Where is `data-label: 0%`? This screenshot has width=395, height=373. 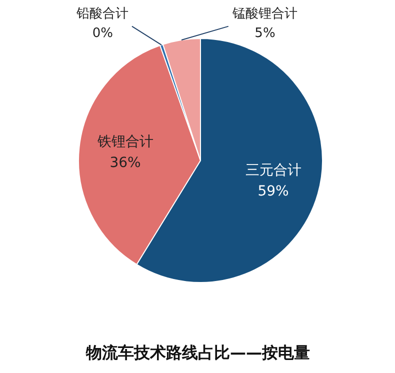 data-label: 0% is located at coordinates (103, 34).